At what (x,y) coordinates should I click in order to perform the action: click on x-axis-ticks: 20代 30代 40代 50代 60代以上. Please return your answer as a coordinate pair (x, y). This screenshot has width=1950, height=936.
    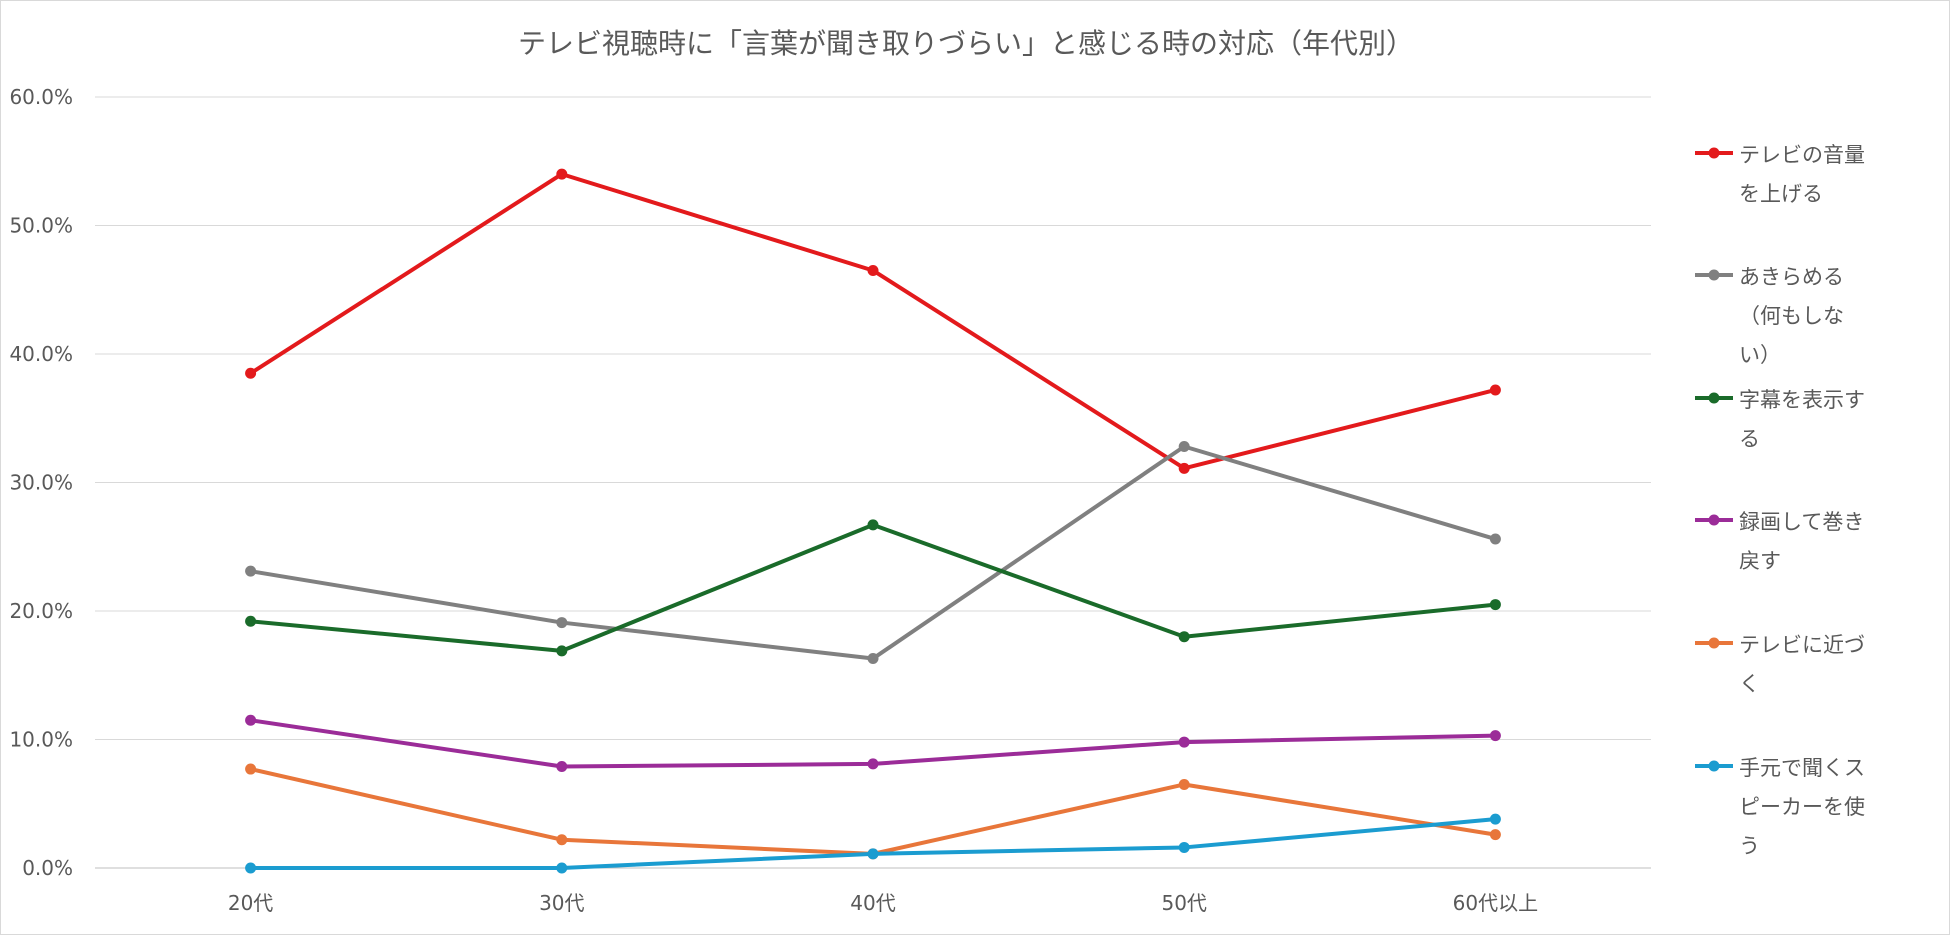
    Looking at the image, I should click on (883, 903).